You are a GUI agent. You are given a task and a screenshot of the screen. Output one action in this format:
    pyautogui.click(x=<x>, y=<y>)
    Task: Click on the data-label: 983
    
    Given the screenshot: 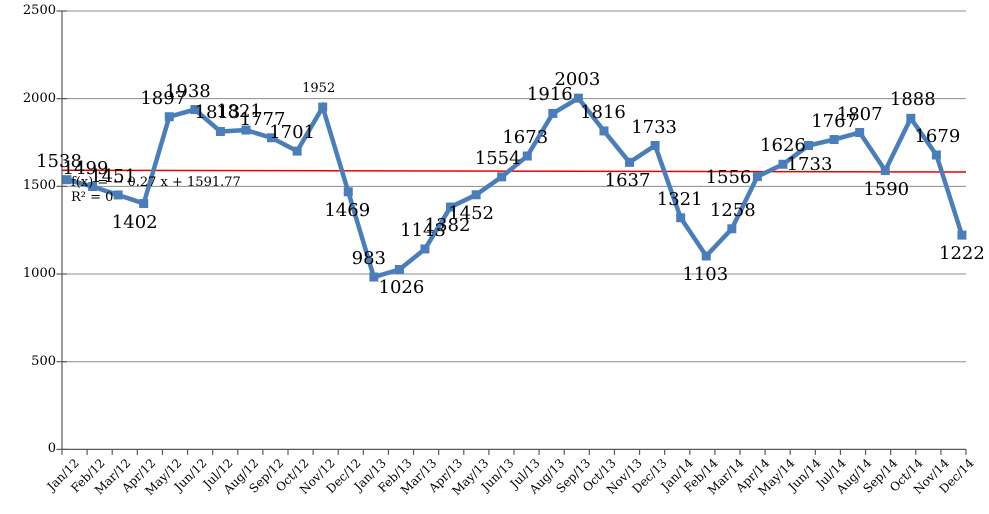 What is the action you would take?
    pyautogui.click(x=369, y=259)
    